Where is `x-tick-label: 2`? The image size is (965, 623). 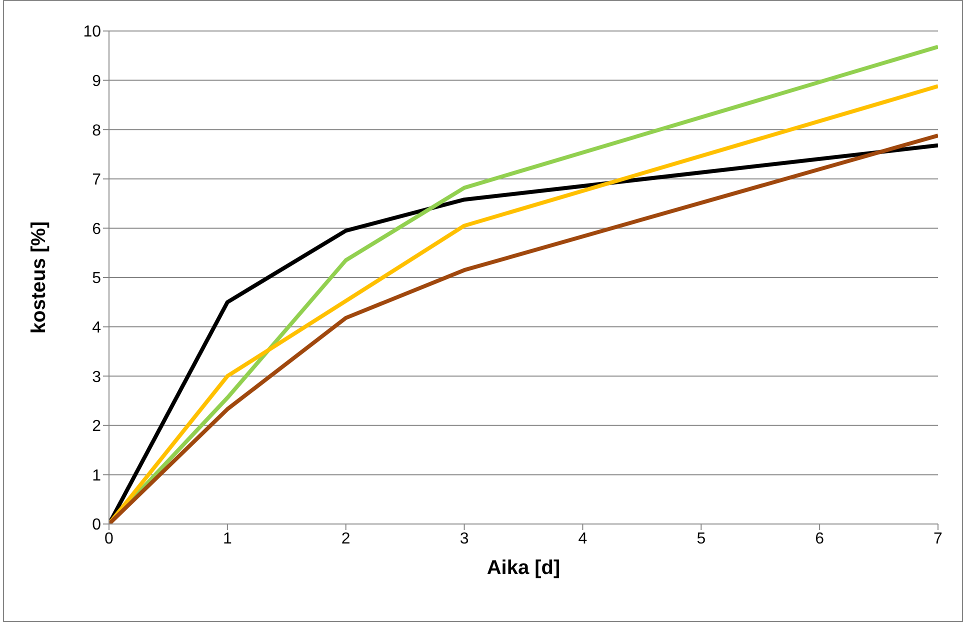
x-tick-label: 2 is located at coordinates (345, 539).